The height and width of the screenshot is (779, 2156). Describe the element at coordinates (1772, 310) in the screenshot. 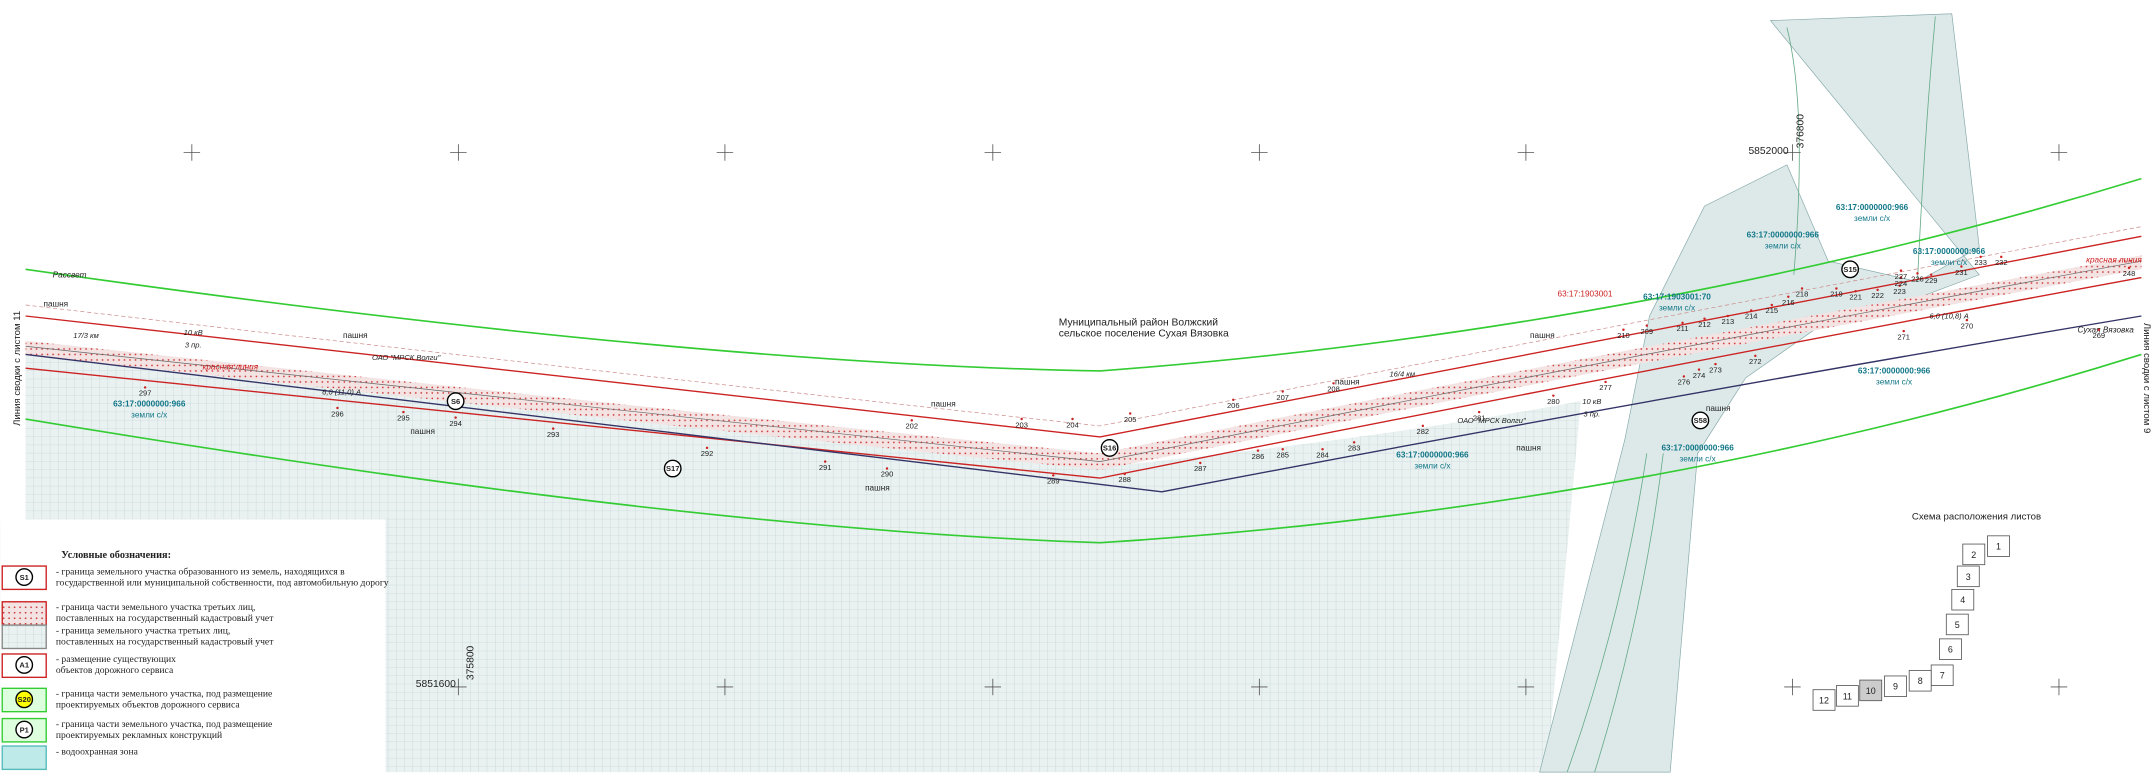

I see `point-number: 215` at that location.